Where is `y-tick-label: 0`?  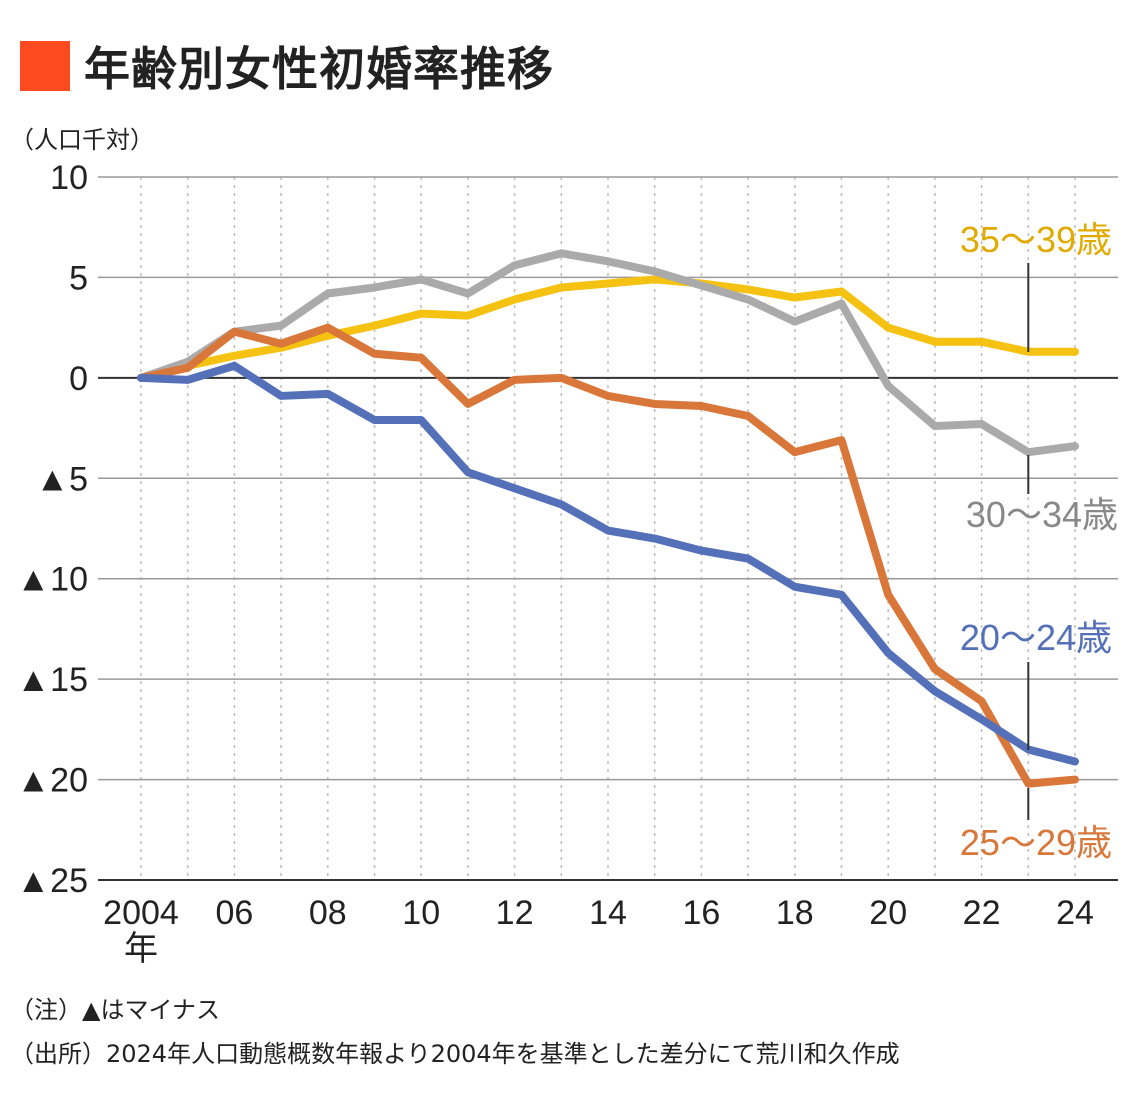 y-tick-label: 0 is located at coordinates (78, 379).